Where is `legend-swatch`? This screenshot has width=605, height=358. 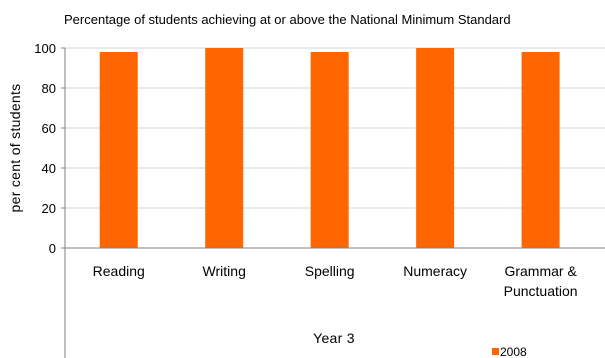 legend-swatch is located at coordinates (495, 351).